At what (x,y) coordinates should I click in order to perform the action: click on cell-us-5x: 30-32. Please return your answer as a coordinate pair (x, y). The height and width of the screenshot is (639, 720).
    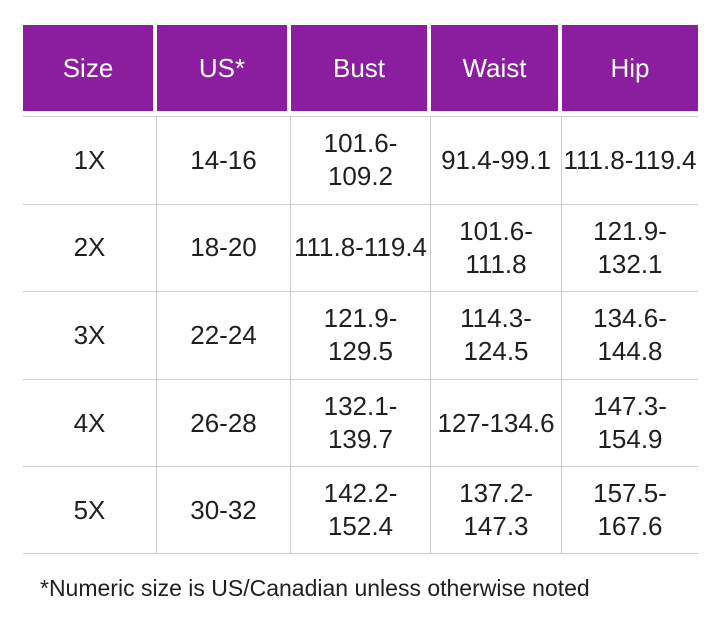
    Looking at the image, I should click on (224, 510).